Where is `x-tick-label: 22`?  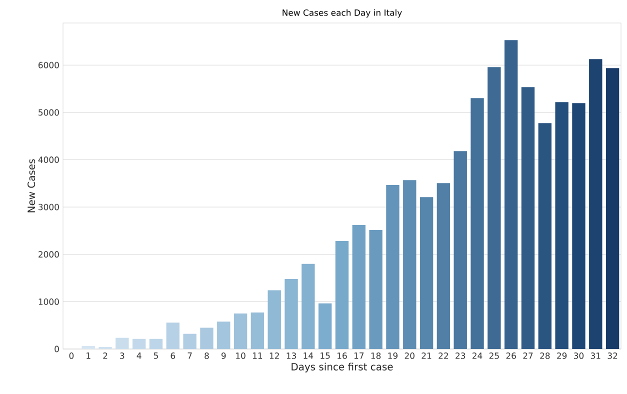 x-tick-label: 22 is located at coordinates (443, 355).